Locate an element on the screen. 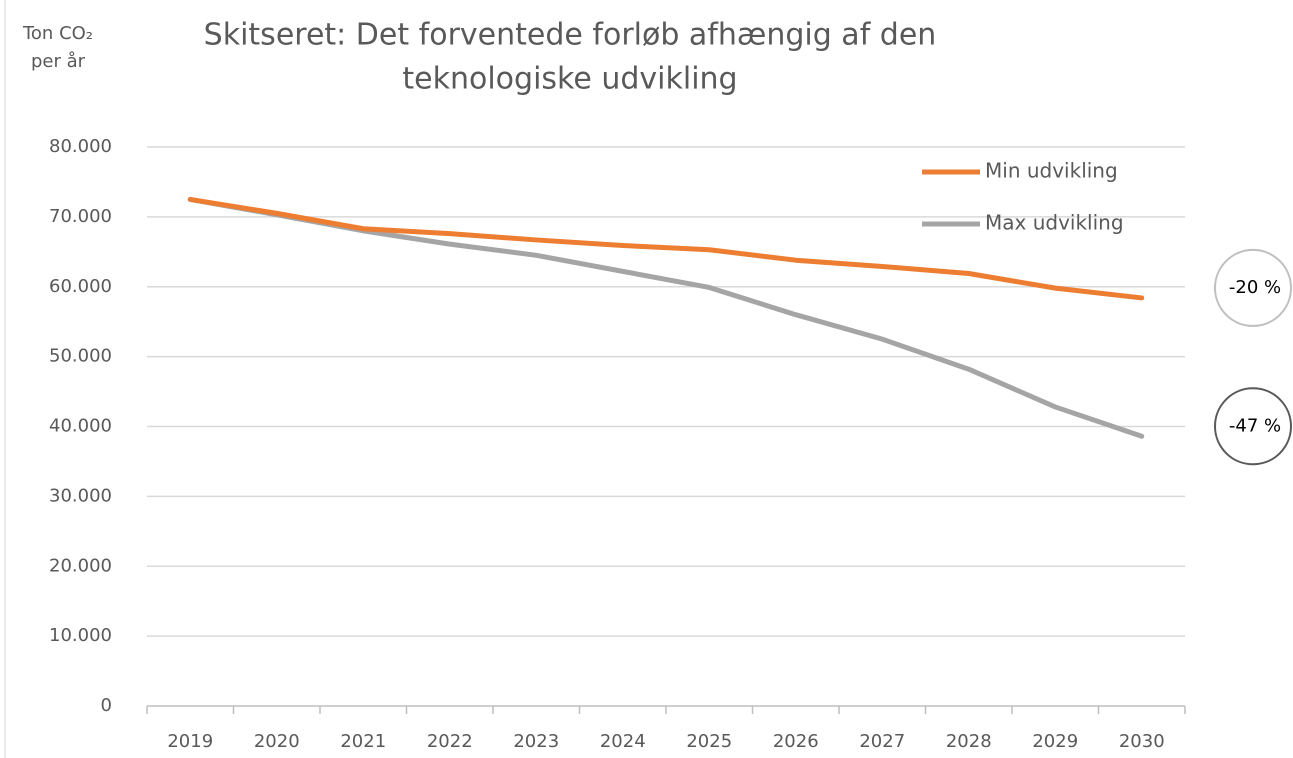  chart-title: teknologiske udvikling is located at coordinates (569, 79).